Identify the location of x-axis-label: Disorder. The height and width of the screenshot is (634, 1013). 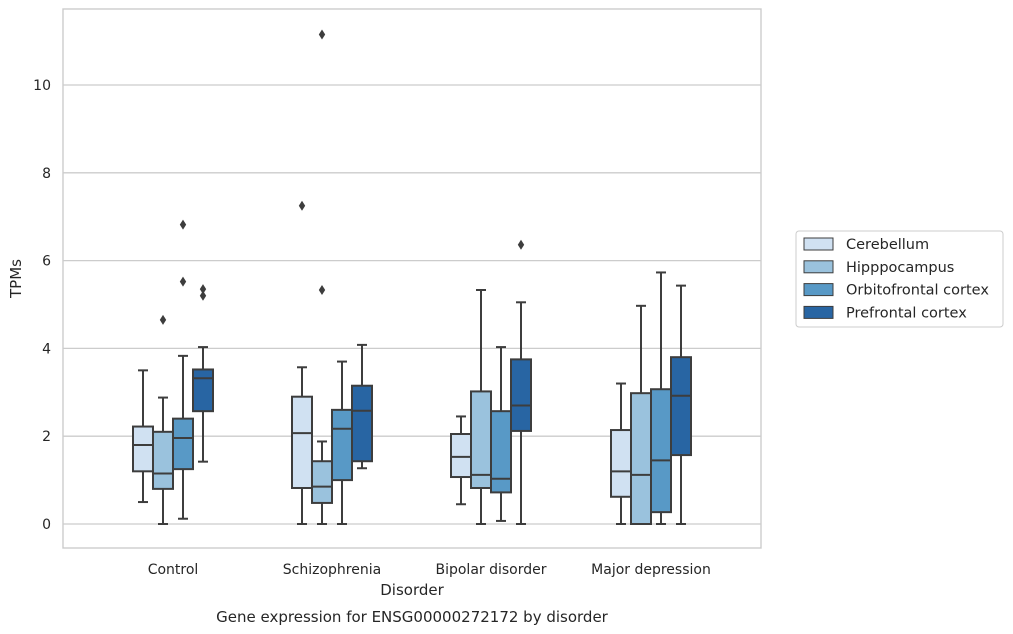
(412, 590).